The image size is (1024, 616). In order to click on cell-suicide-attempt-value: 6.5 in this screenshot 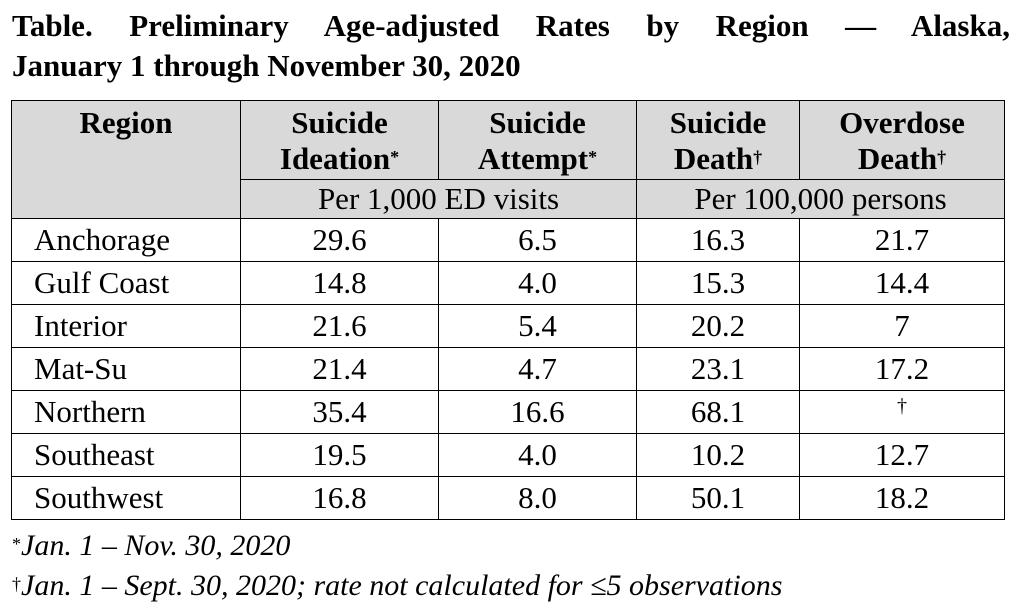, I will do `click(537, 239)`.